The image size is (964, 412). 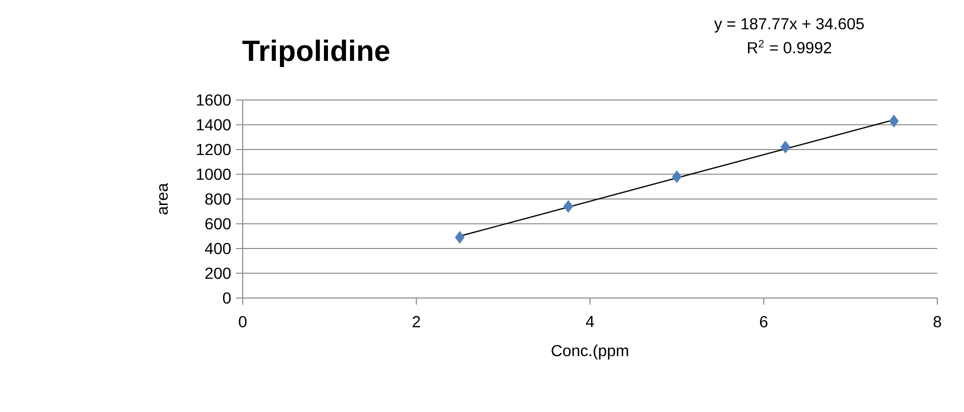 I want to click on x-tick-label: 8, so click(x=938, y=322).